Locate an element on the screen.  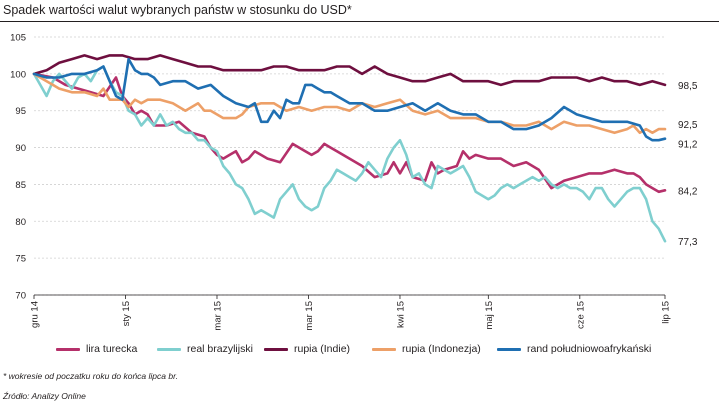
y-tick-label: 105 is located at coordinates (18, 38).